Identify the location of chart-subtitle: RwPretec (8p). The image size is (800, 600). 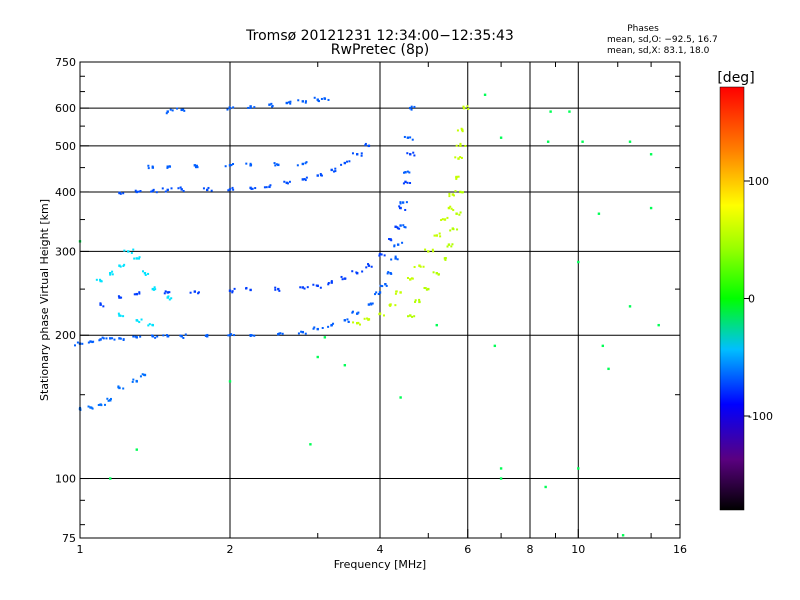
(380, 50).